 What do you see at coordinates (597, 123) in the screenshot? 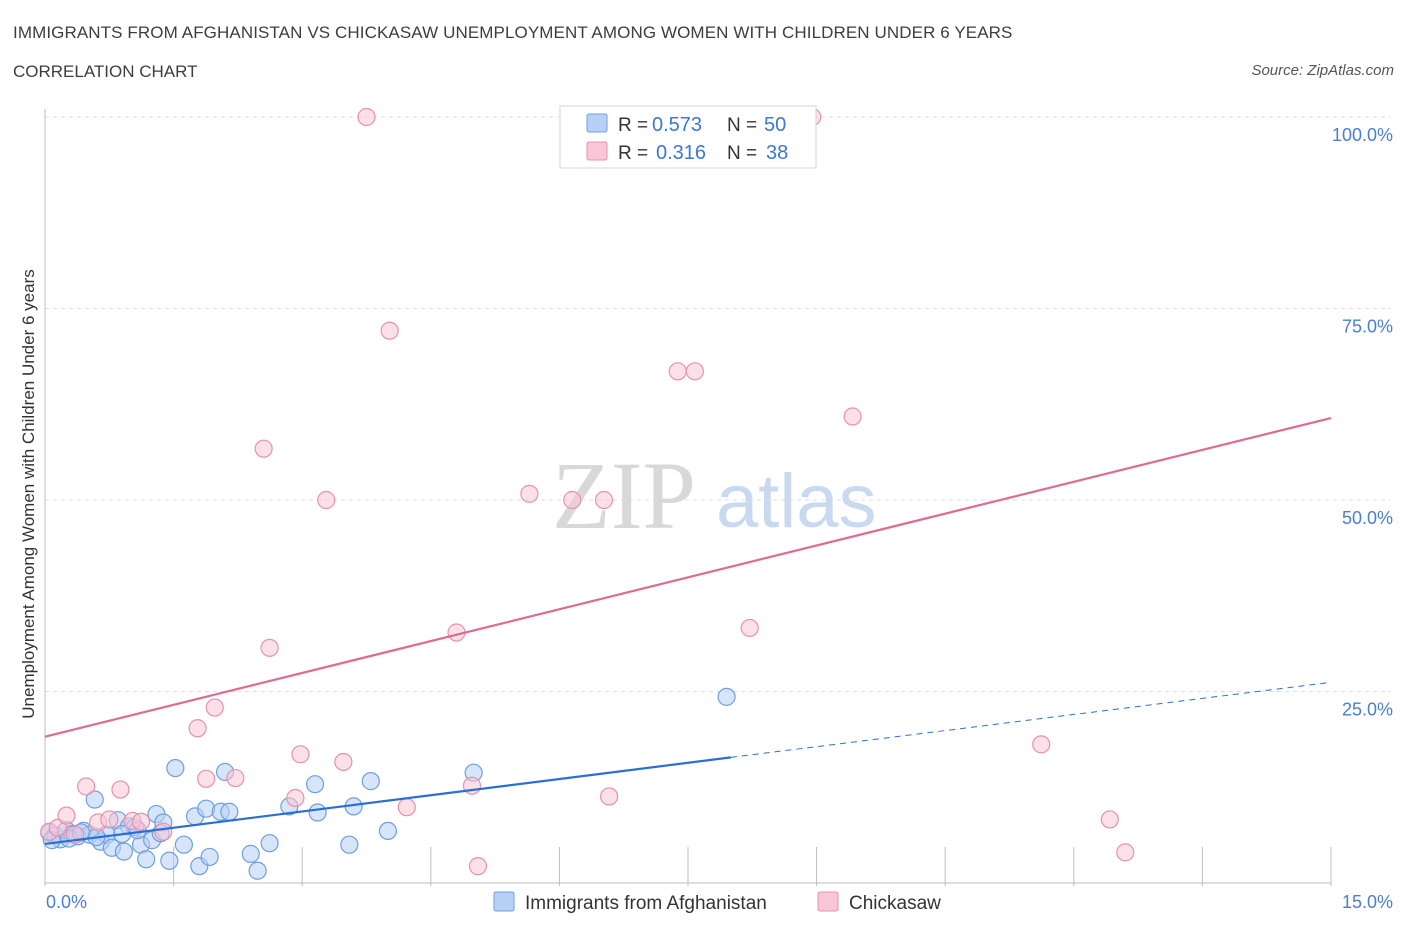
I see `stats-swatch-blue` at bounding box center [597, 123].